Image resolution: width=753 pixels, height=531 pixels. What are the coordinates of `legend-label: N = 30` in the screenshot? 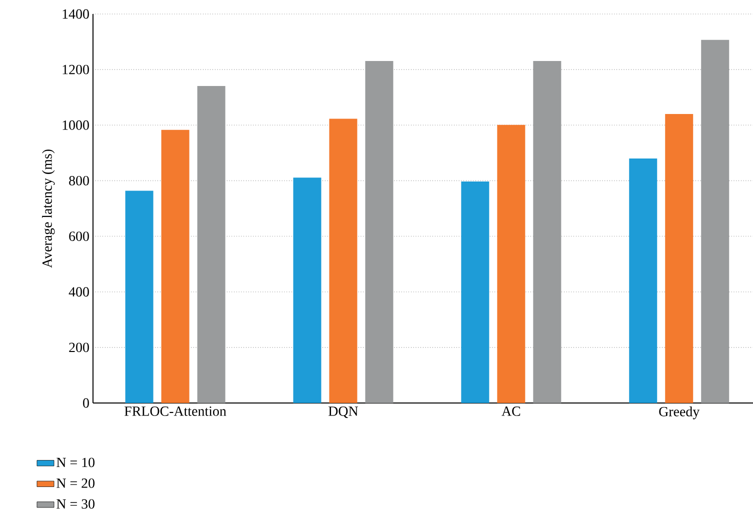 It's located at (75, 504).